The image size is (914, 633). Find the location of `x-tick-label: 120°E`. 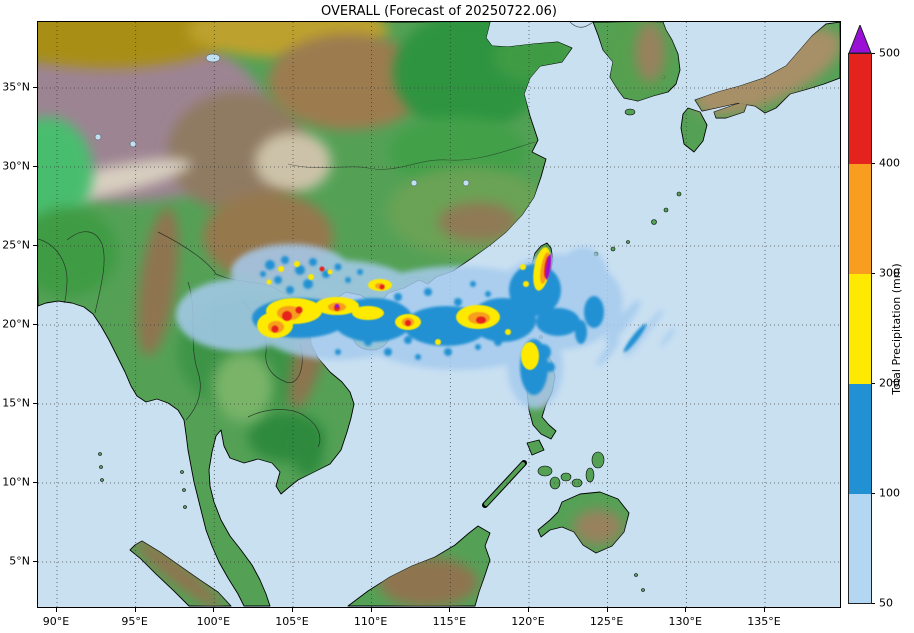

x-tick-label: 120°E is located at coordinates (528, 621).